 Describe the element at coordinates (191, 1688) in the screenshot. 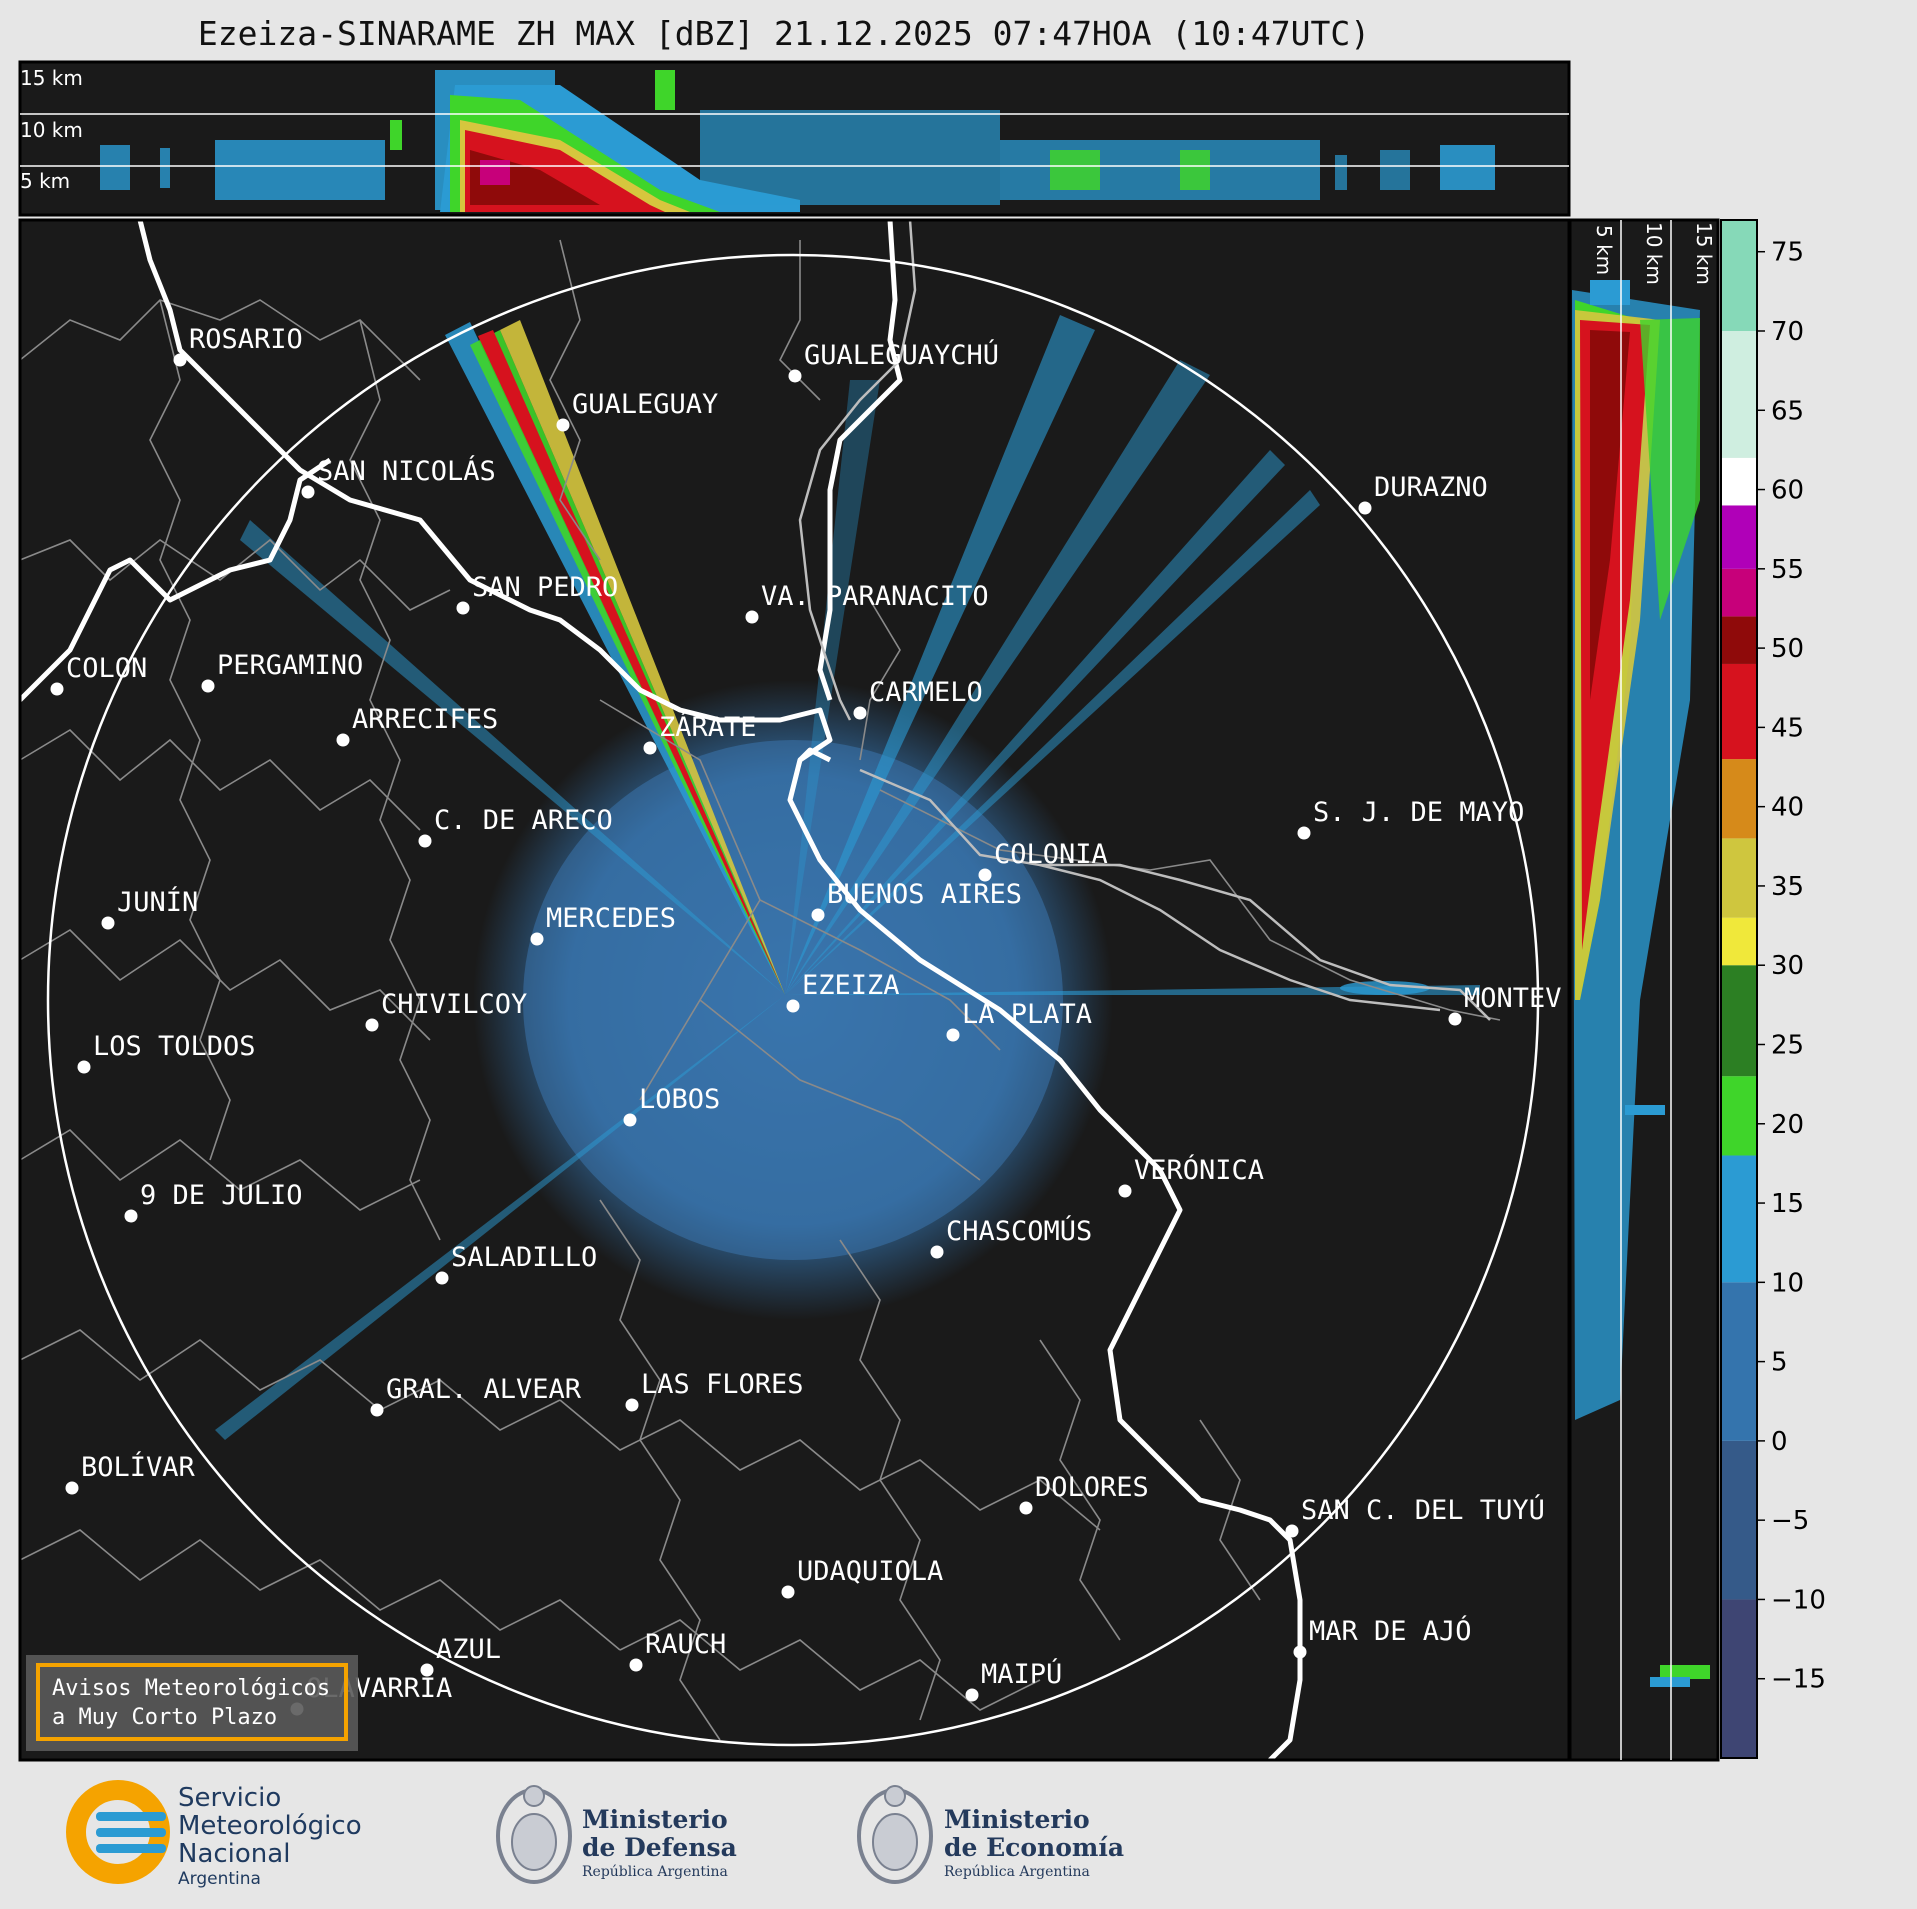

I see `badge-line1: Avisos Meteorológicos` at that location.